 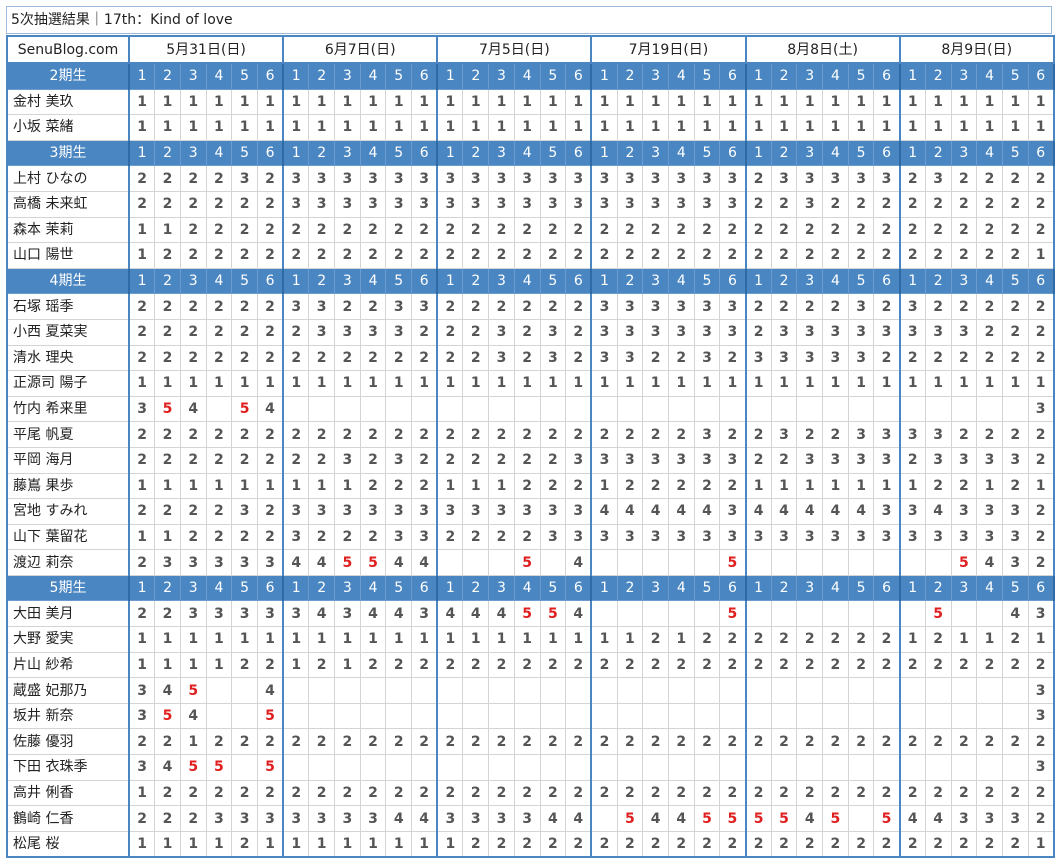 I want to click on slot-number: 5, so click(x=244, y=153).